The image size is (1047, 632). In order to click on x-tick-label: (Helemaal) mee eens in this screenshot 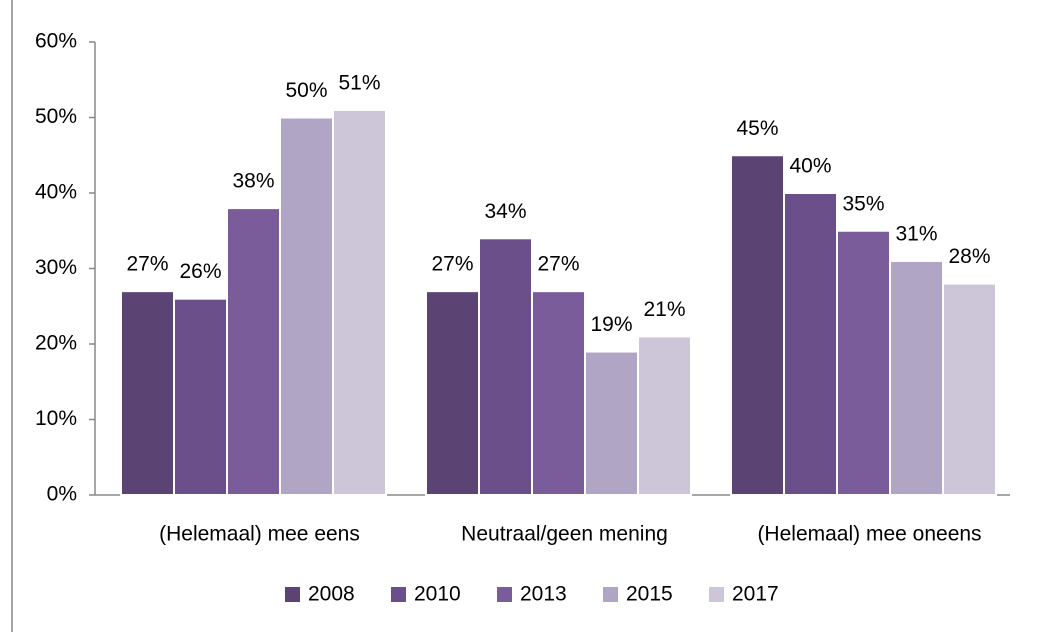, I will do `click(259, 534)`.